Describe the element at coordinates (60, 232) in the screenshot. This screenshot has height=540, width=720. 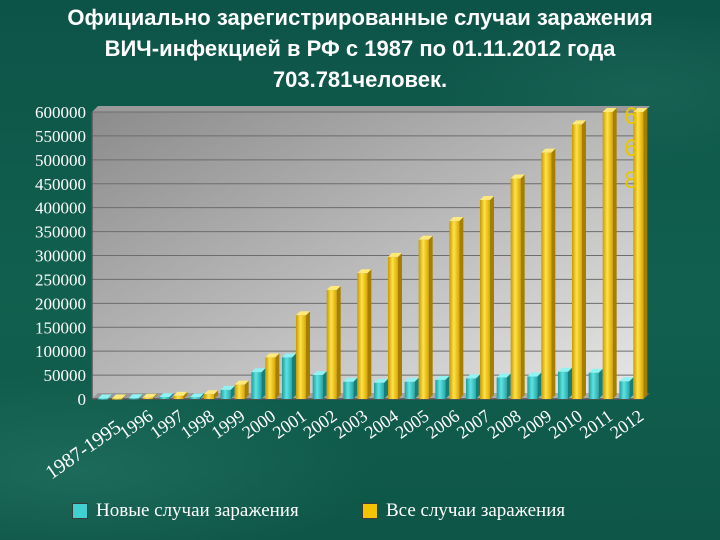
I see `y-tick-label: 350000` at that location.